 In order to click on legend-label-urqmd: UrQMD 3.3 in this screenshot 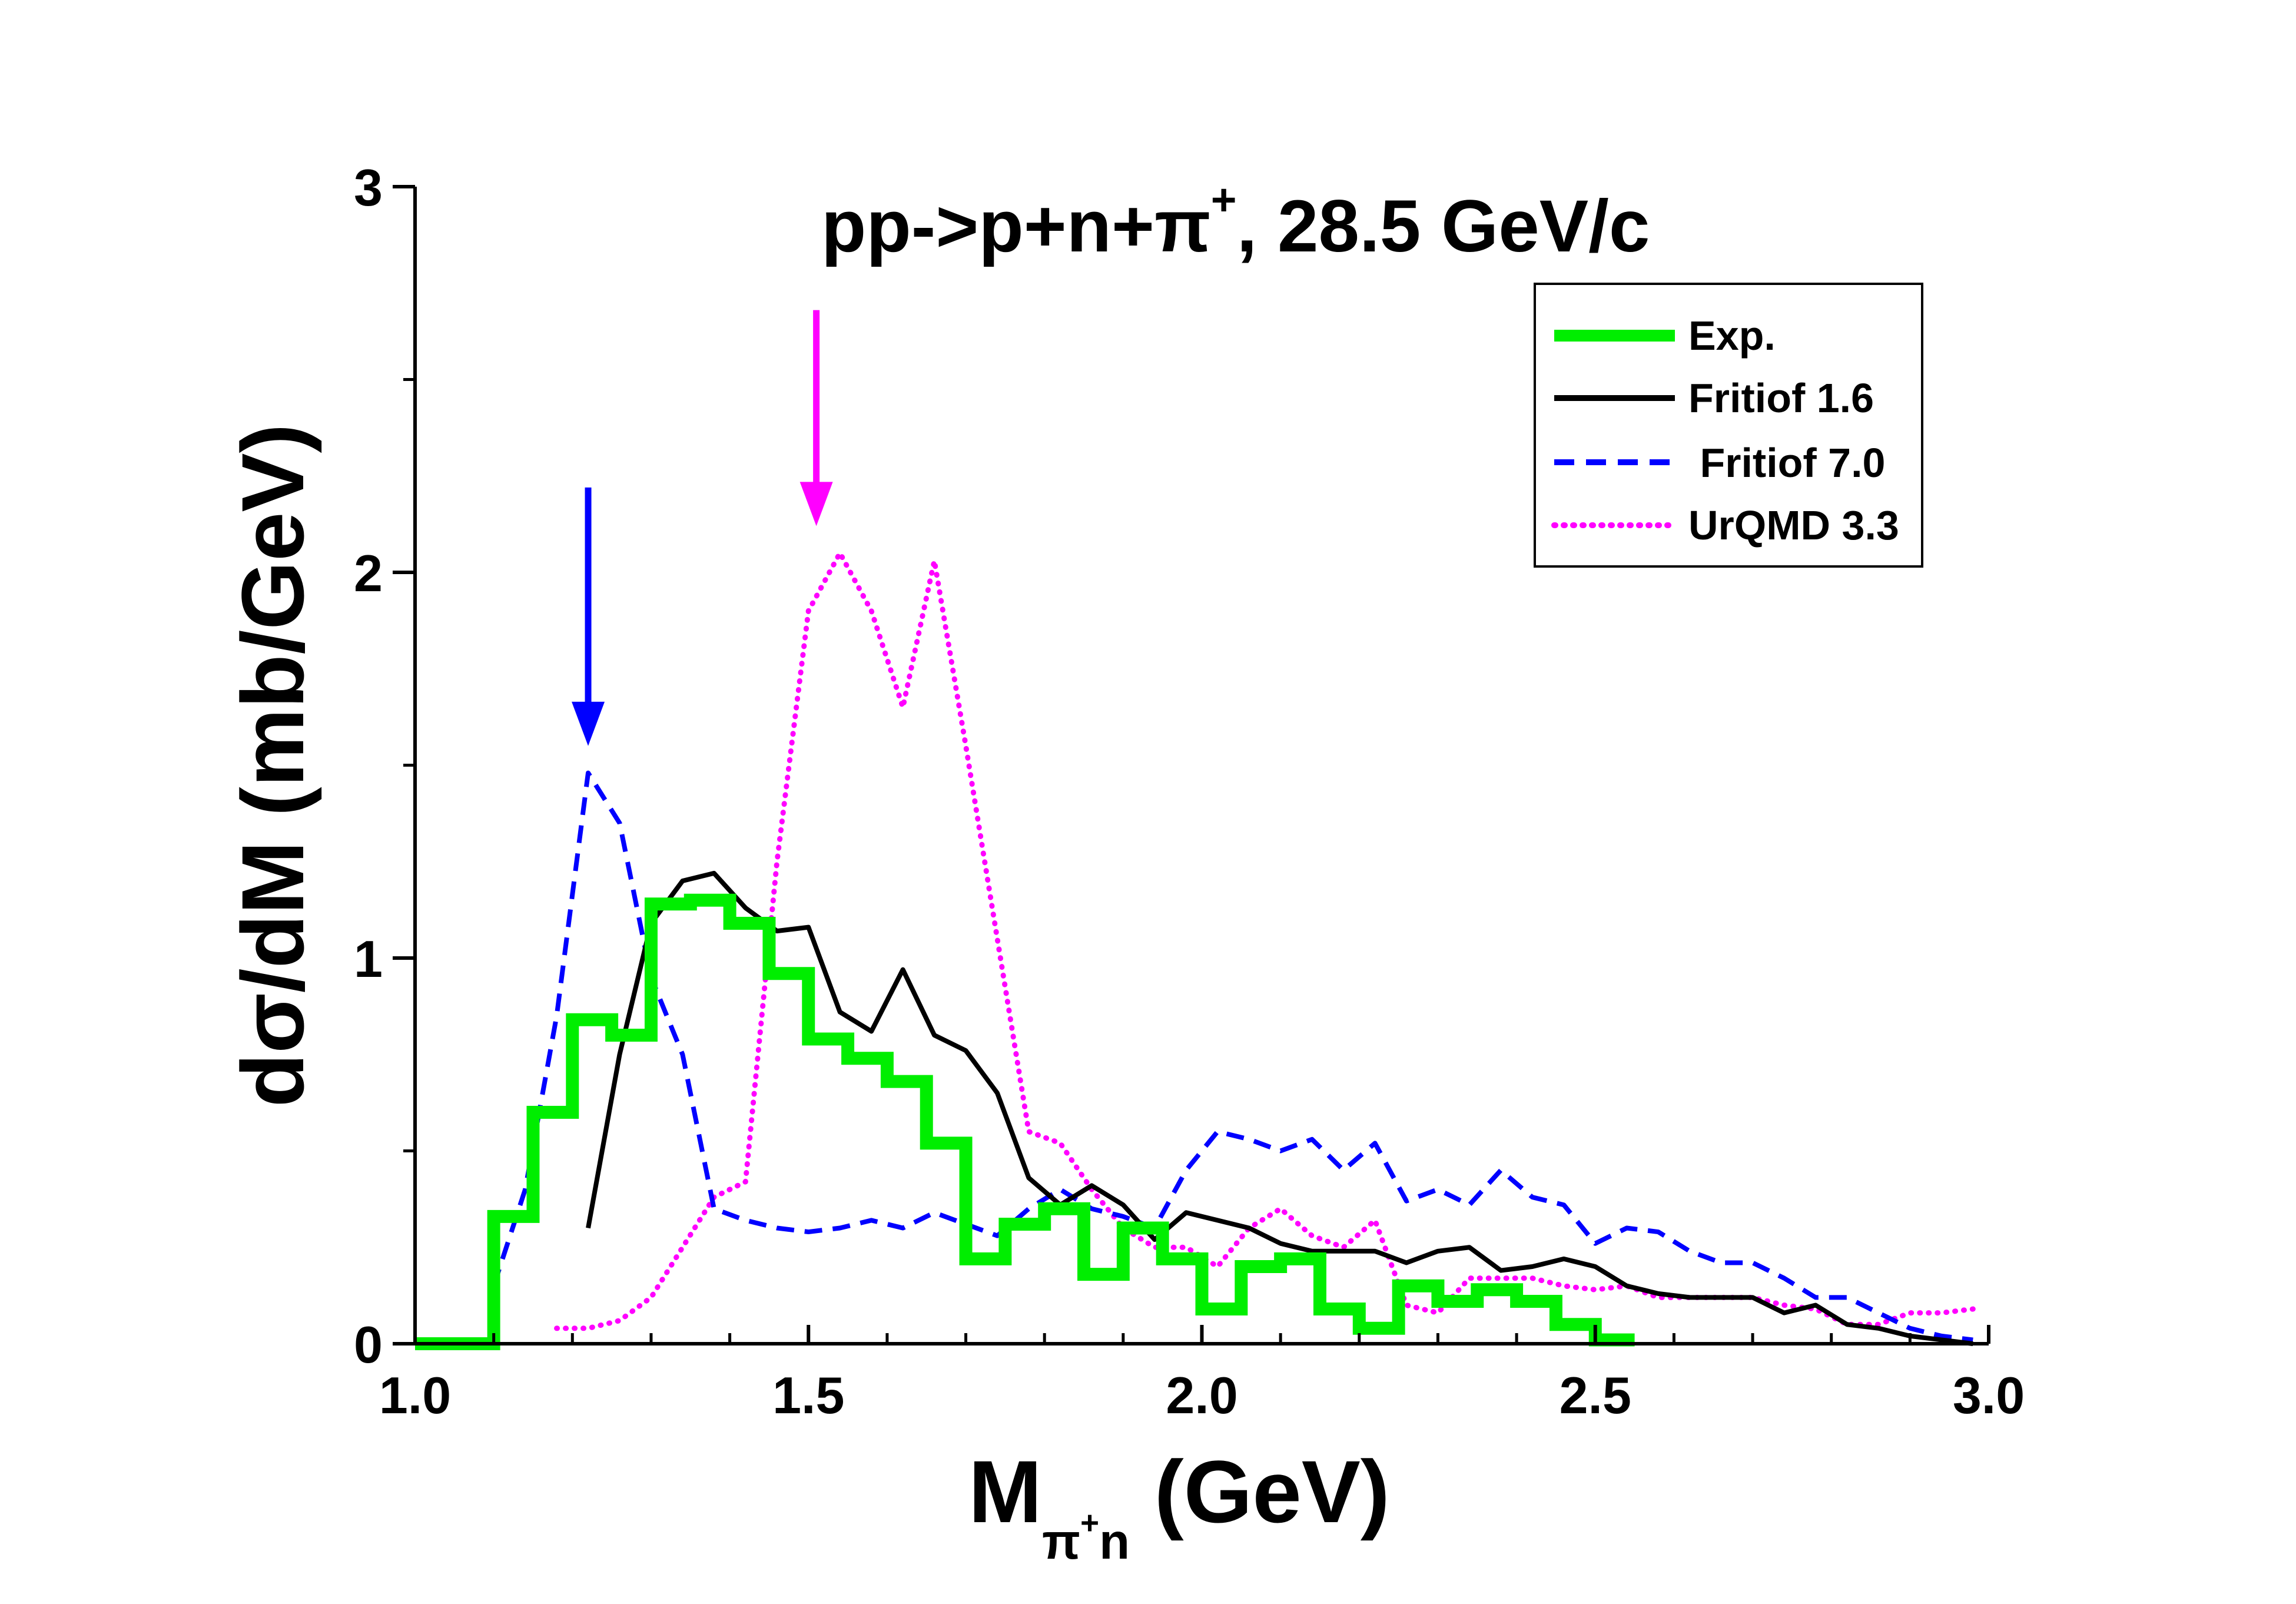, I will do `click(1793, 525)`.